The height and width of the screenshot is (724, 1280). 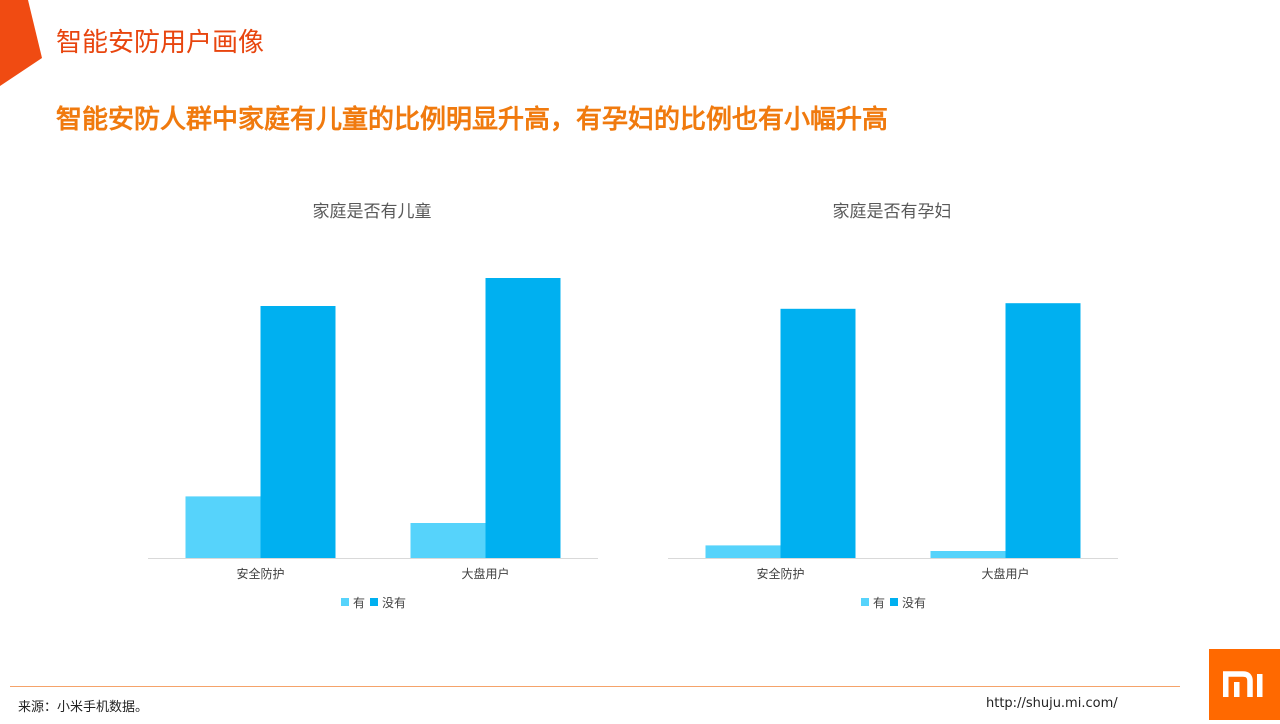 I want to click on footer-divider, so click(x=595, y=686).